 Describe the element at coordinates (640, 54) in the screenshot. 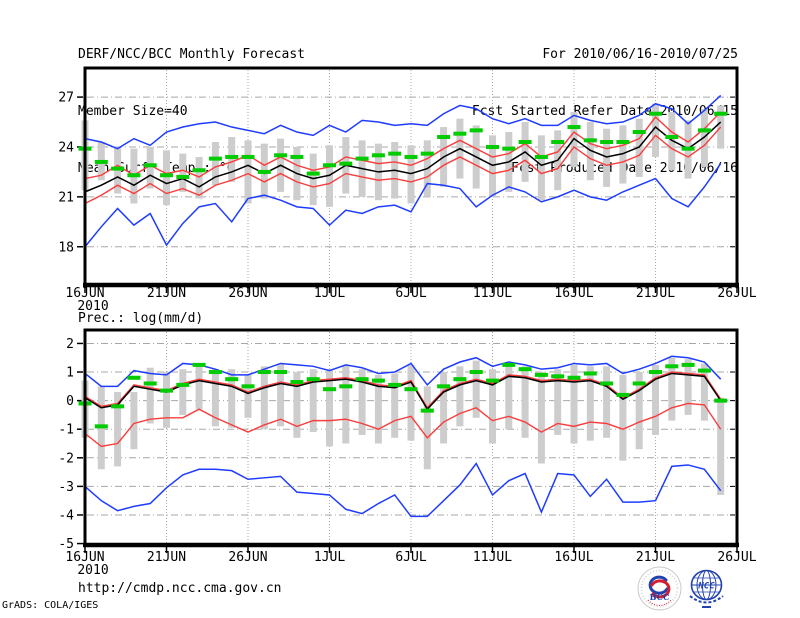

I see `forecast-range-label: For 2010/06/16-2010/07/25` at that location.